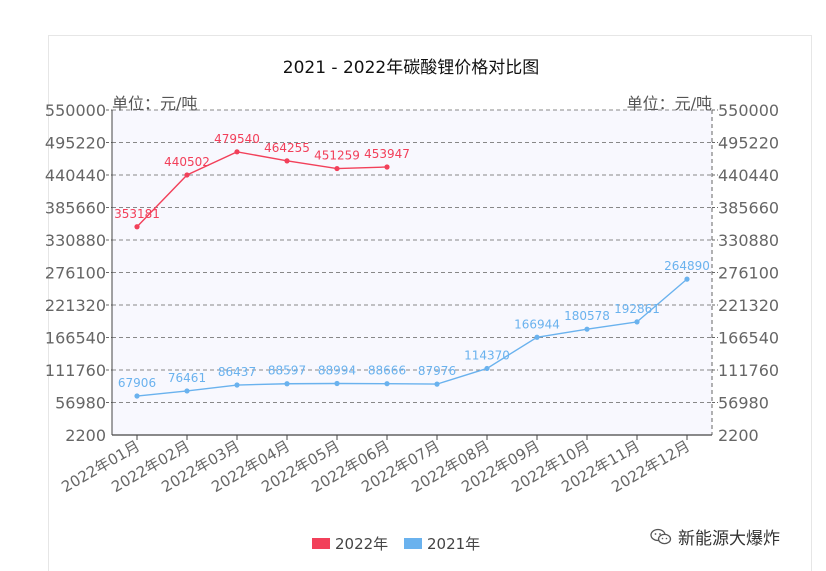 The width and height of the screenshot is (826, 571). I want to click on data-label: 453947, so click(387, 154).